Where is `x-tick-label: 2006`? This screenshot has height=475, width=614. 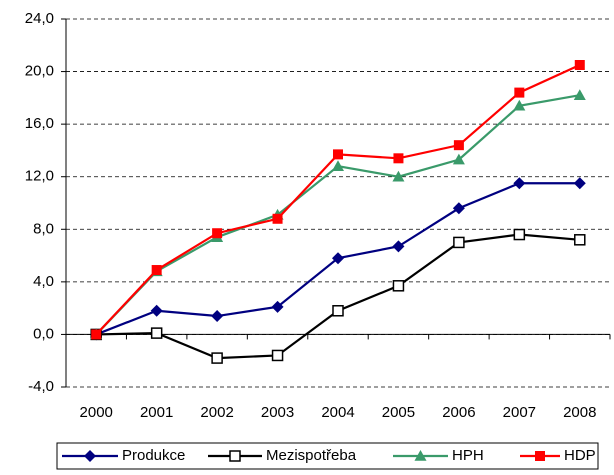 x-tick-label: 2006 is located at coordinates (458, 412).